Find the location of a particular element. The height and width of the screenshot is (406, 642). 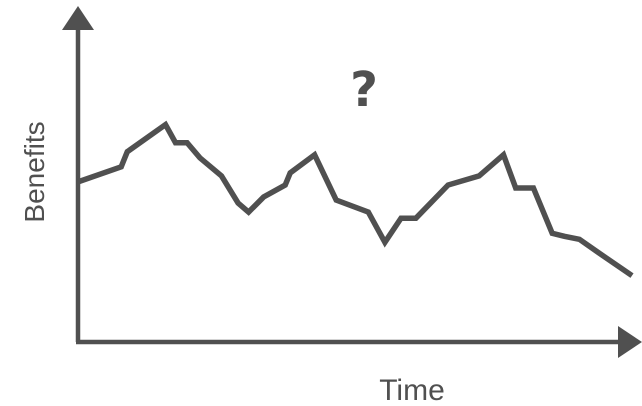

question-mark-annotation: ? is located at coordinates (364, 90).